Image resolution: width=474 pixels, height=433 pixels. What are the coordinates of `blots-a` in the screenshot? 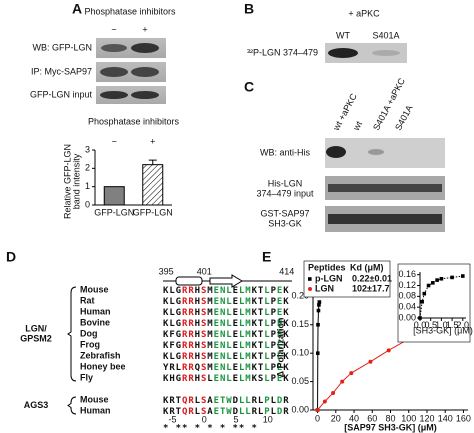 It's located at (131, 71).